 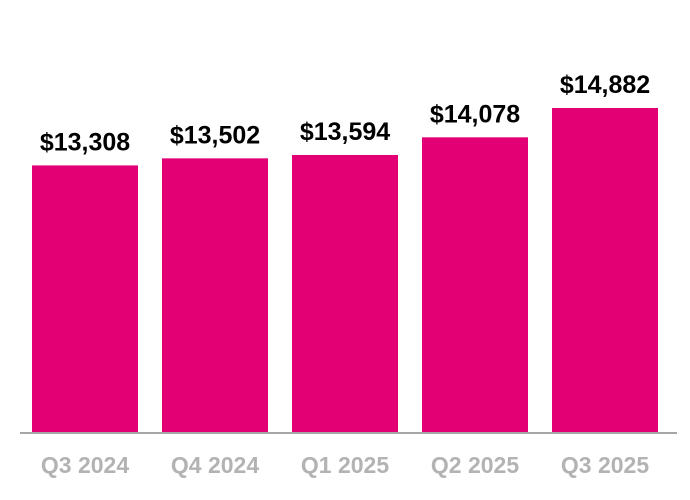 What do you see at coordinates (475, 114) in the screenshot?
I see `data-label: $14,078` at bounding box center [475, 114].